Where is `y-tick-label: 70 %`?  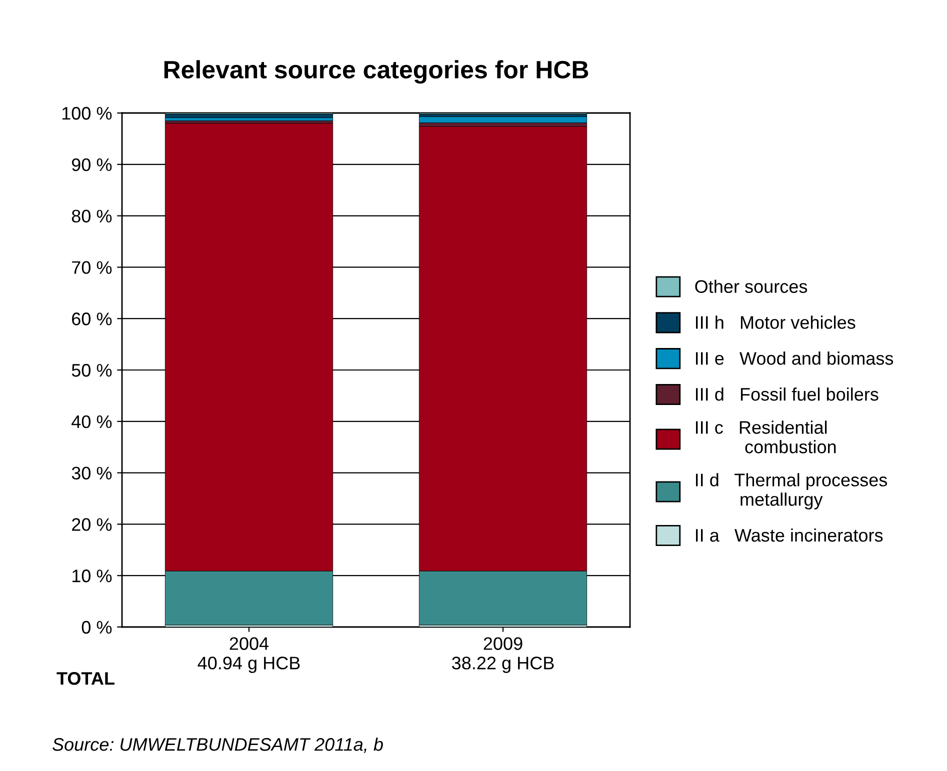
y-tick-label: 70 % is located at coordinates (92, 267).